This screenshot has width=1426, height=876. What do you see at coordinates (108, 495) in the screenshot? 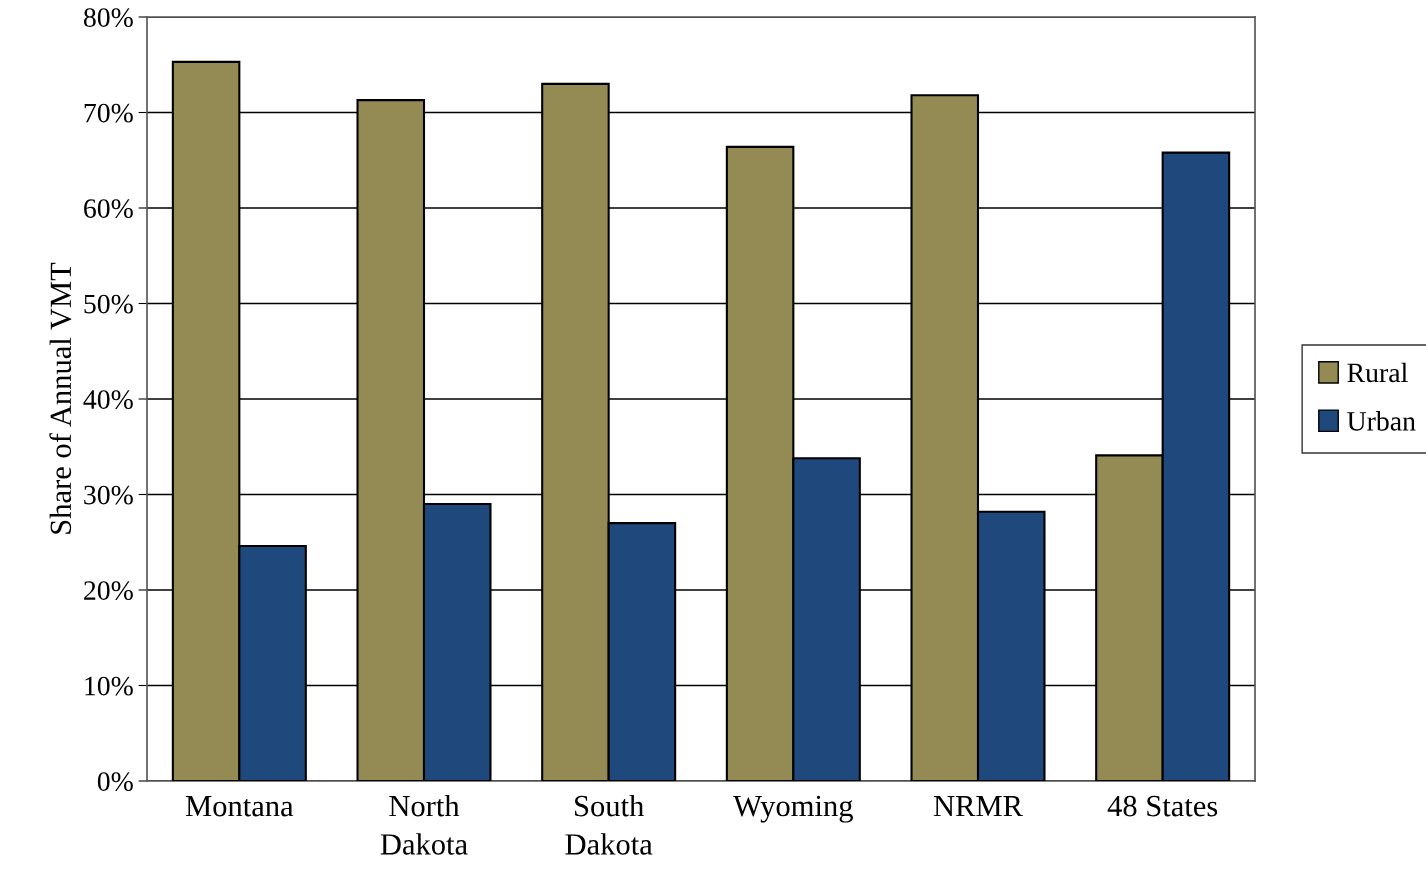
I see `y-tick-label: 30%` at bounding box center [108, 495].